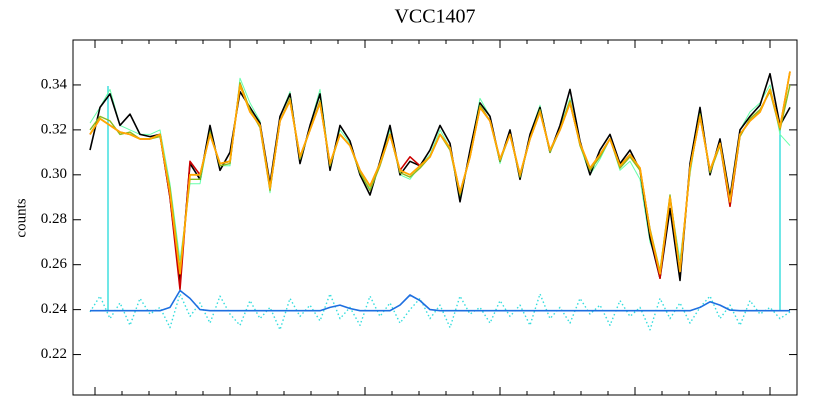 This screenshot has height=411, width=822. I want to click on y-tick-label: 0.32, so click(54, 129).